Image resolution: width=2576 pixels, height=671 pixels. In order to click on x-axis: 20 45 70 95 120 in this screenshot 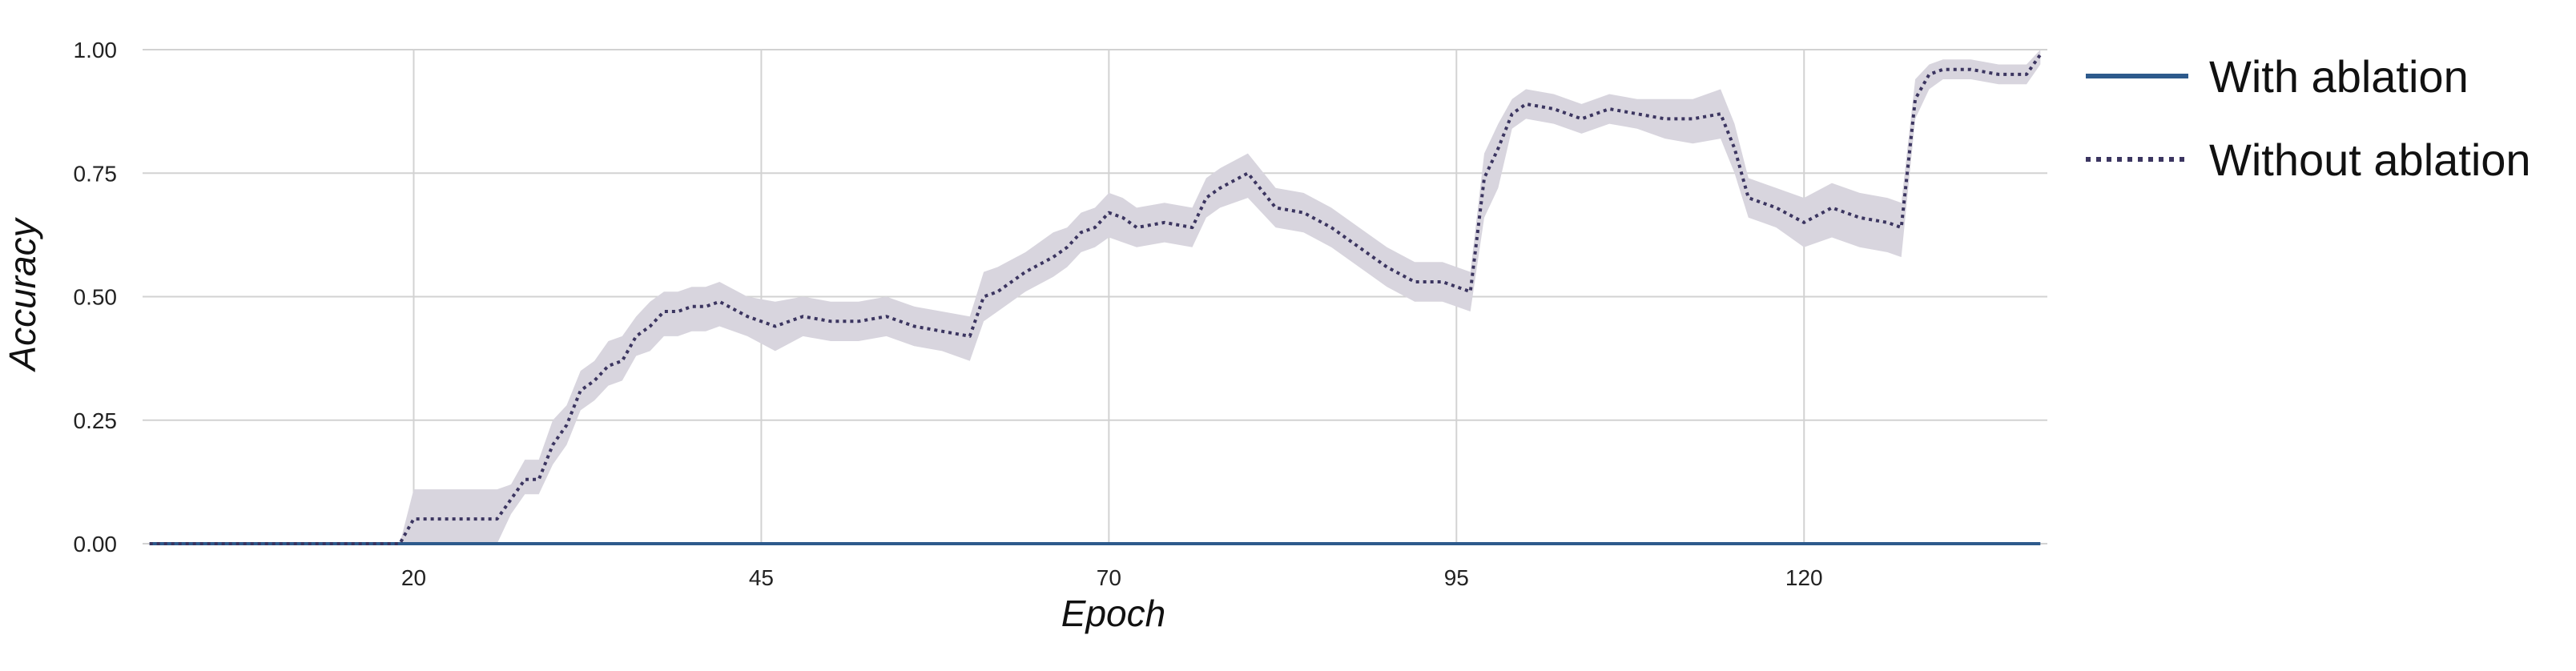, I will do `click(1112, 577)`.